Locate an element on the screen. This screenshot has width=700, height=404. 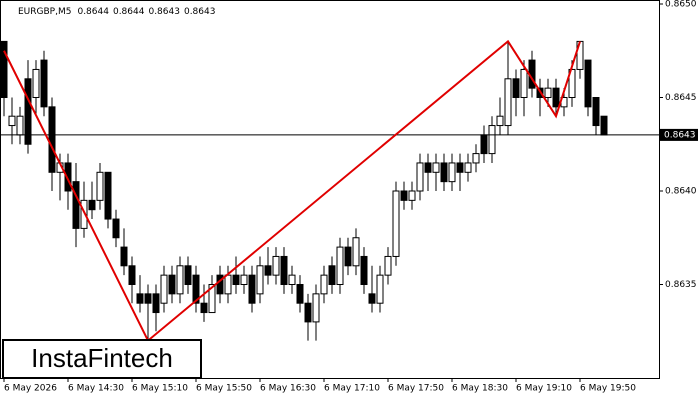
x-tick-label: 6 May 18:30 is located at coordinates (480, 389).